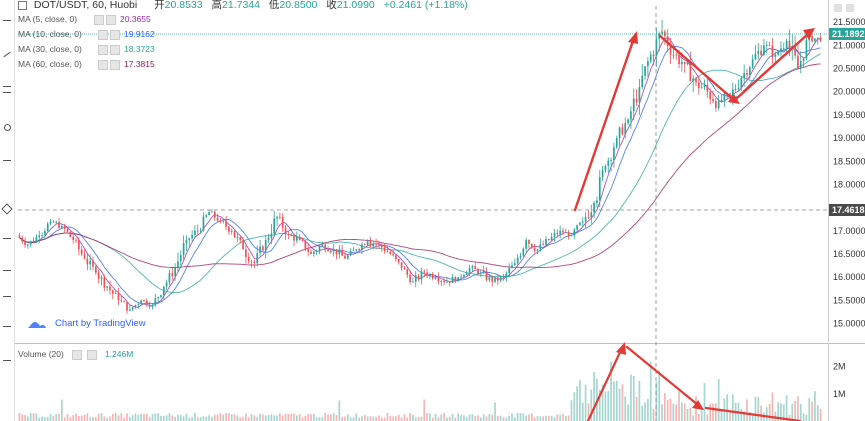 This screenshot has width=865, height=421. Describe the element at coordinates (850, 8) in the screenshot. I see `chart-fullscreen-icon` at that location.